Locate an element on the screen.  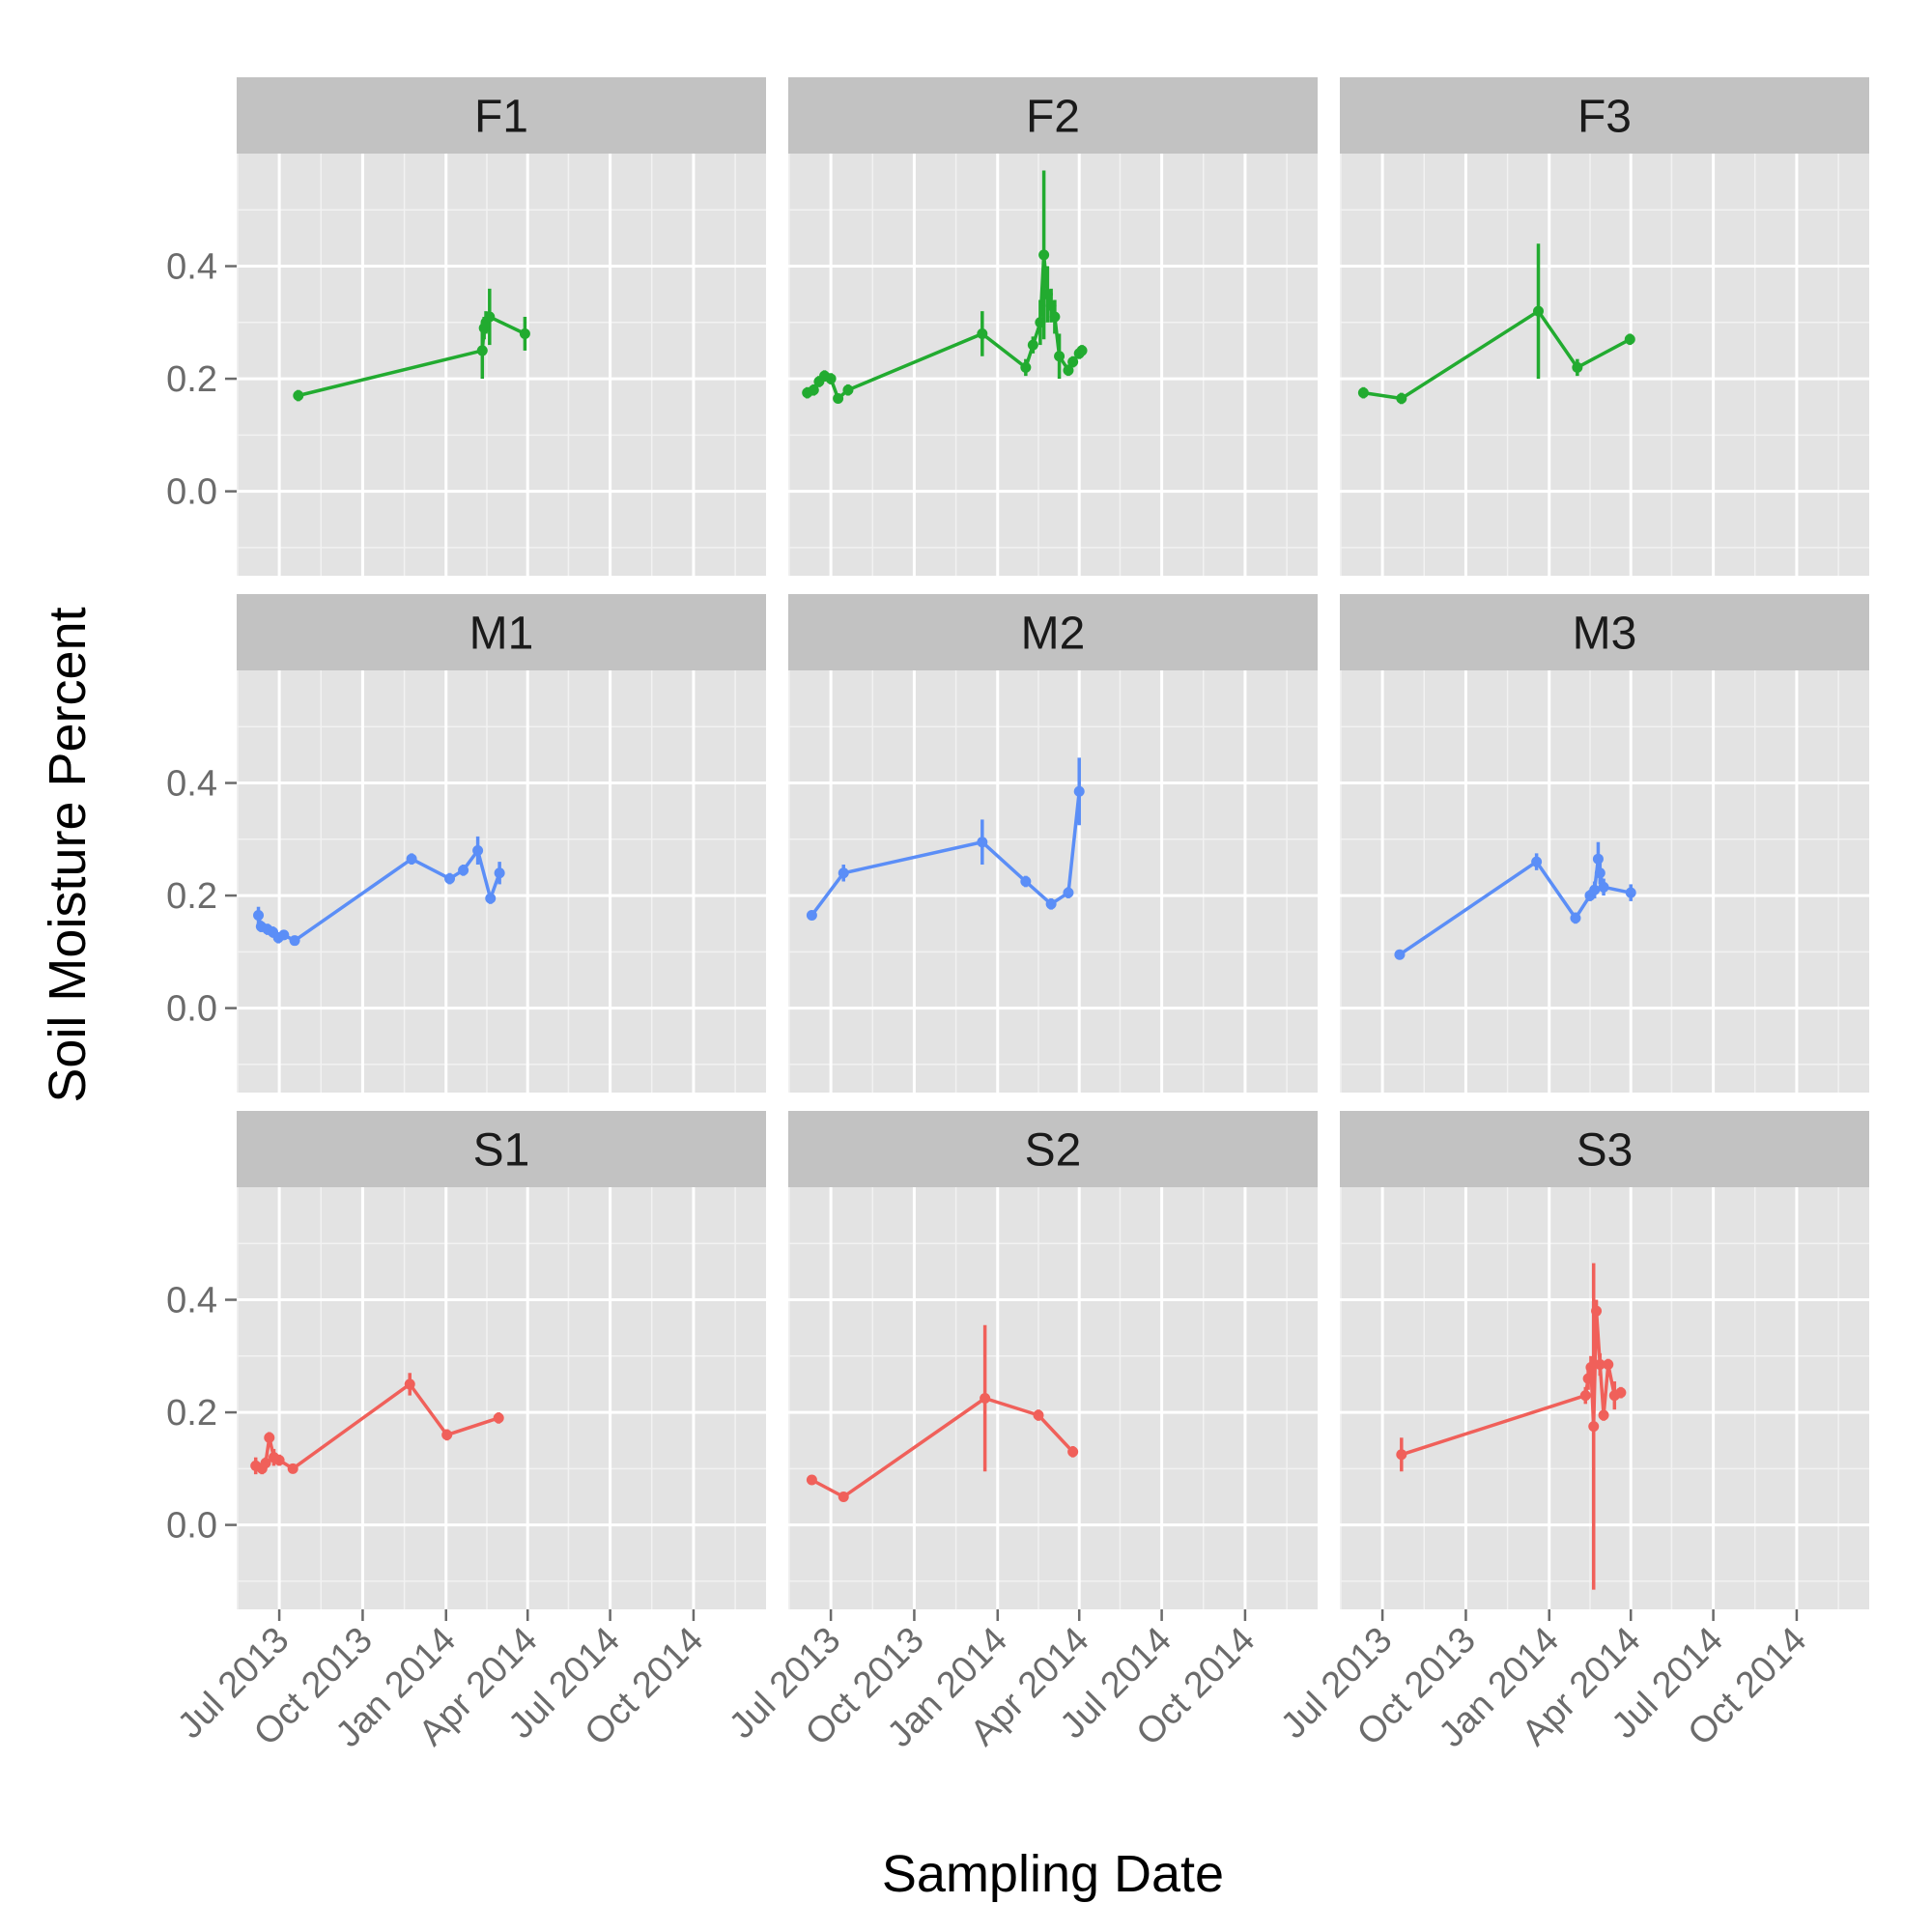
facet-label: M1 is located at coordinates (502, 634).